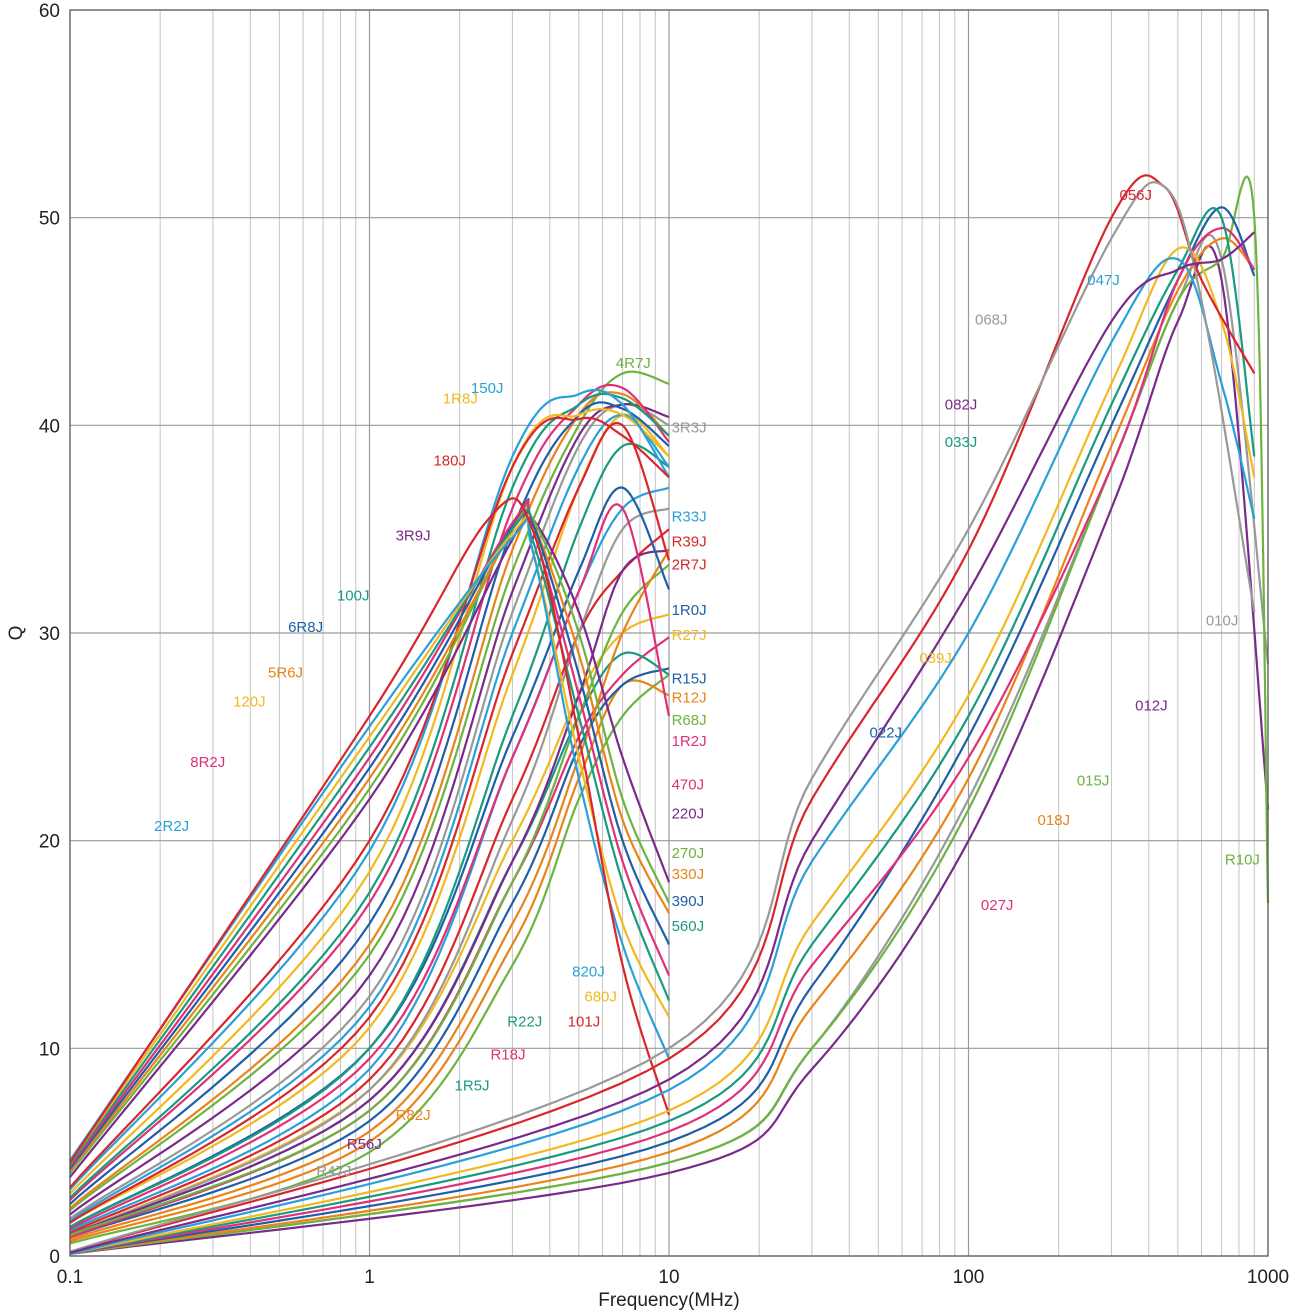 The height and width of the screenshot is (1315, 1305). I want to click on curve-label-047j: 047J, so click(1103, 280).